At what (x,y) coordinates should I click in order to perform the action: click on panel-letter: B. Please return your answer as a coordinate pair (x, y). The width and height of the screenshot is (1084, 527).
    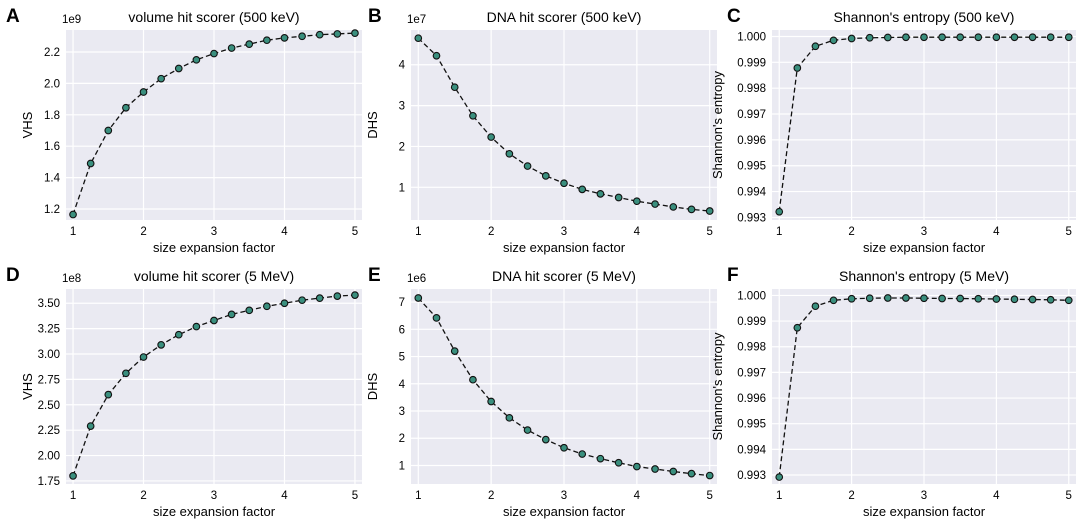
    Looking at the image, I should click on (375, 16).